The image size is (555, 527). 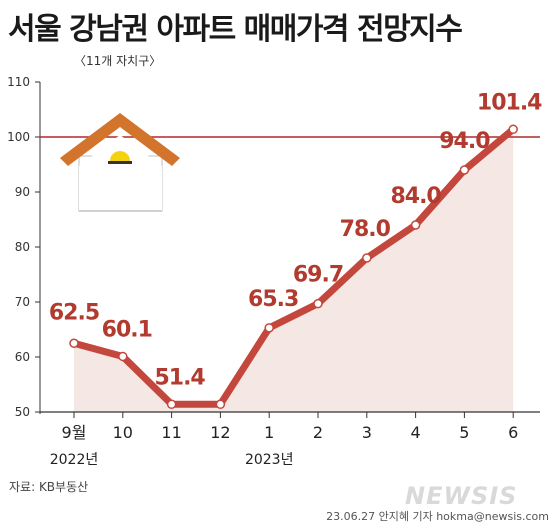 What do you see at coordinates (22, 302) in the screenshot?
I see `y-tick-label: 70` at bounding box center [22, 302].